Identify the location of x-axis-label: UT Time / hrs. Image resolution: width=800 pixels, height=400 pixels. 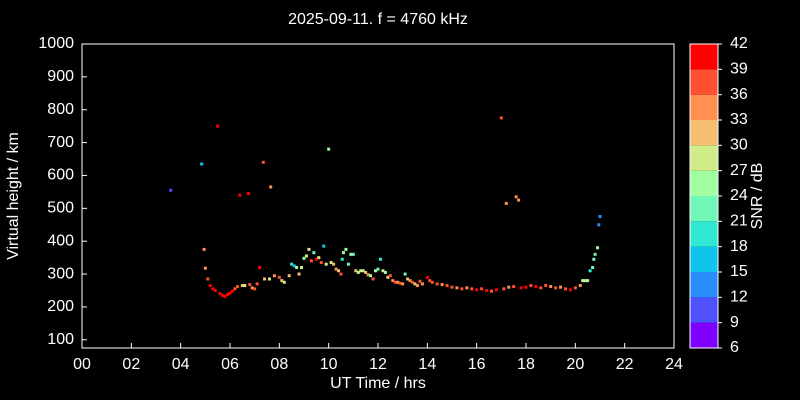
(378, 383).